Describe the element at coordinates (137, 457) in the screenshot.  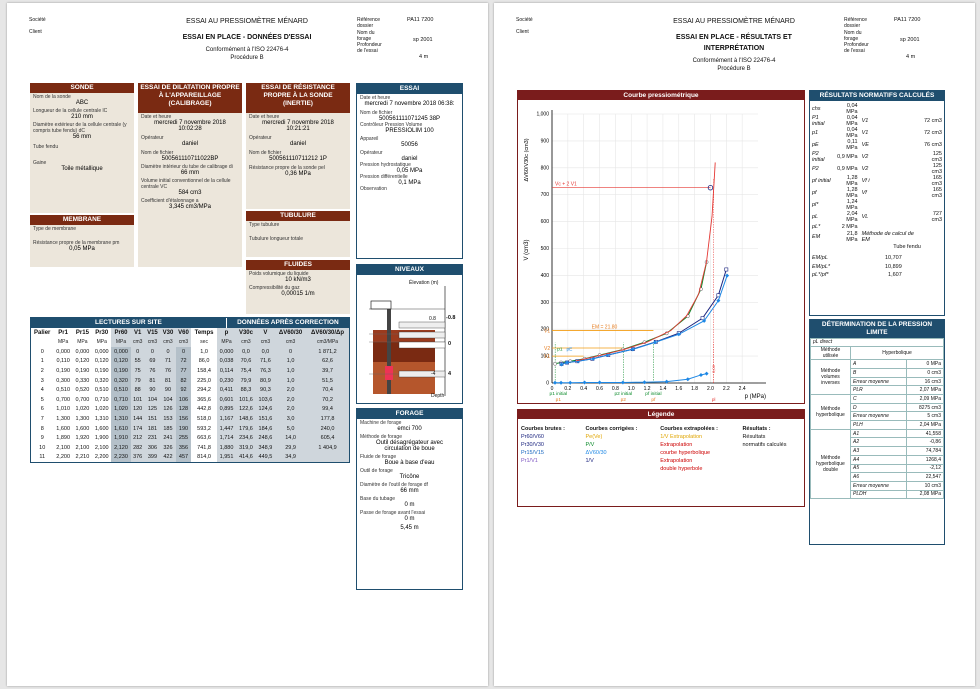
I see `lectures-cell: 376` at that location.